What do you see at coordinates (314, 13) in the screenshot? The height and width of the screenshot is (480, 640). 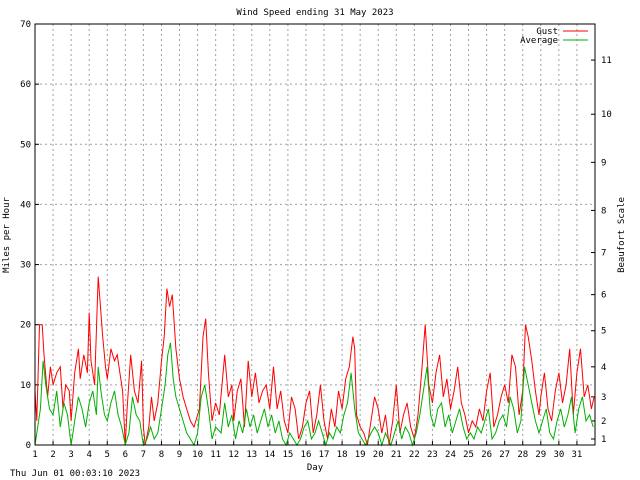 I see `chart-title: Wind Speed ending 31 May 2023` at bounding box center [314, 13].